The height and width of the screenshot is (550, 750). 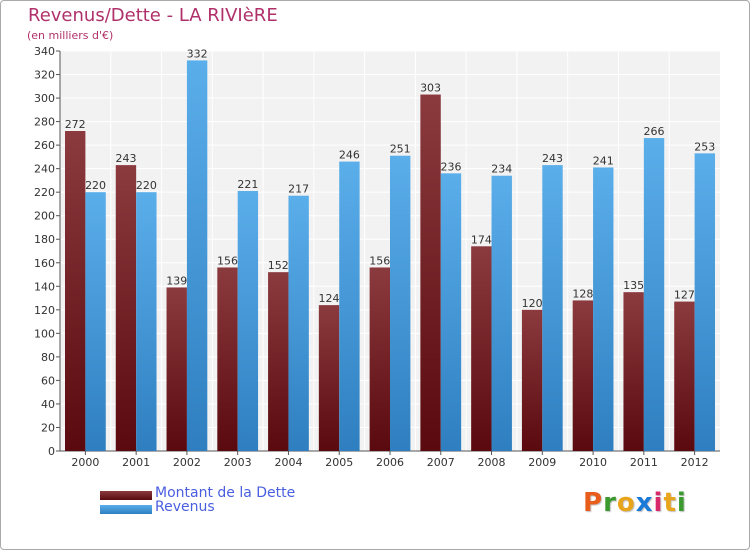 What do you see at coordinates (95, 322) in the screenshot?
I see `bar-revenus-2000` at bounding box center [95, 322].